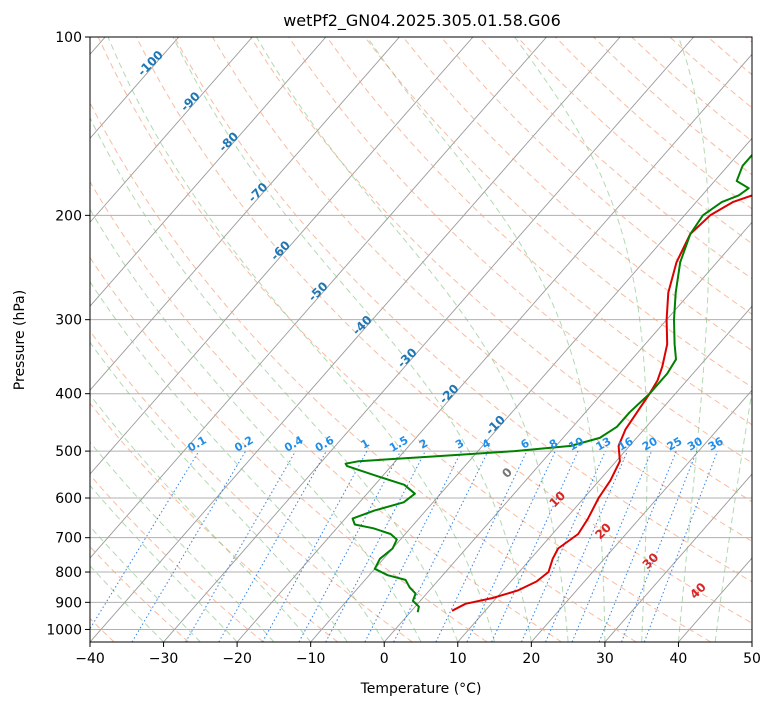 The width and height of the screenshot is (775, 708). Describe the element at coordinates (418, 654) in the screenshot. I see `x-axis: −40 −30 −20 −10 0 10 20 30 40 50` at that location.